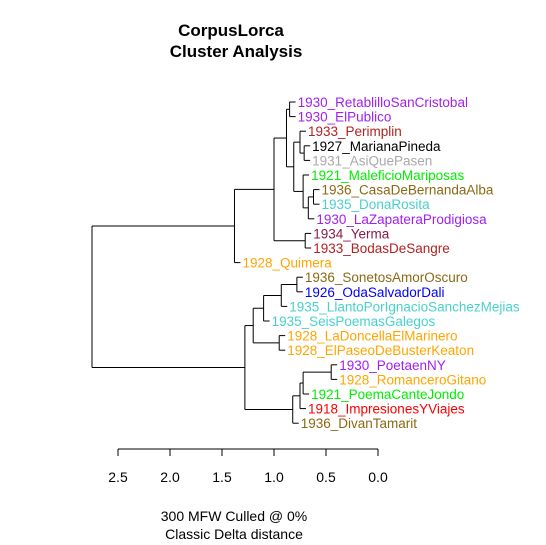 This screenshot has height=545, width=546. What do you see at coordinates (383, 102) in the screenshot?
I see `leaf-label: 1930_RetablilloSanCristobal` at bounding box center [383, 102].